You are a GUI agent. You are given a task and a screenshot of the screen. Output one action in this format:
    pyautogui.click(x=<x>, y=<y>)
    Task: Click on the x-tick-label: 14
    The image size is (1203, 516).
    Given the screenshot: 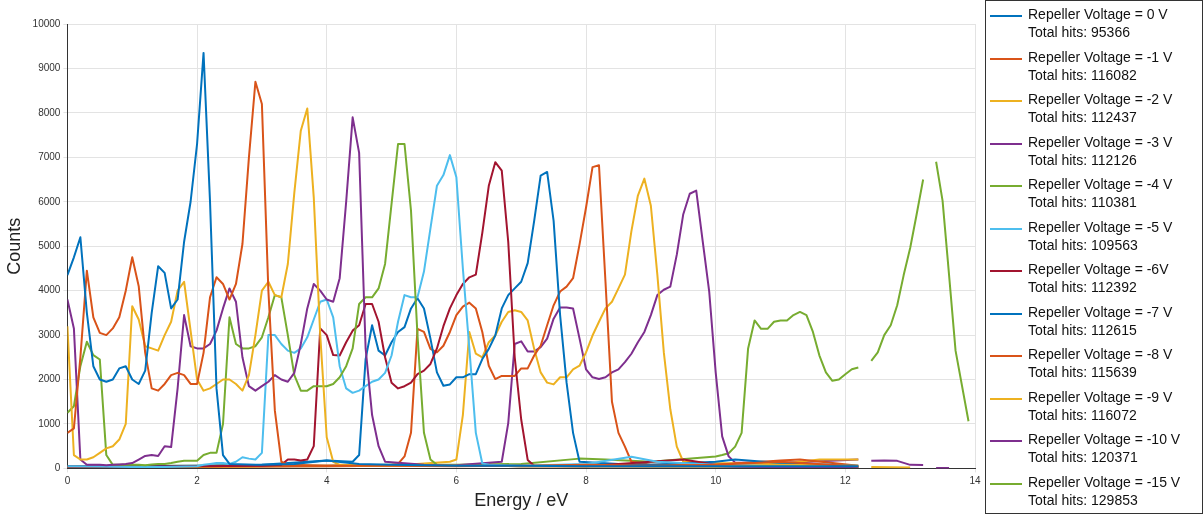 What is the action you would take?
    pyautogui.click(x=975, y=481)
    